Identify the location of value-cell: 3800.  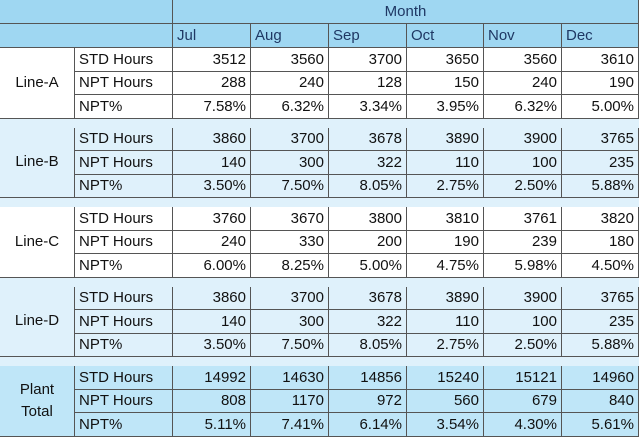
(368, 219).